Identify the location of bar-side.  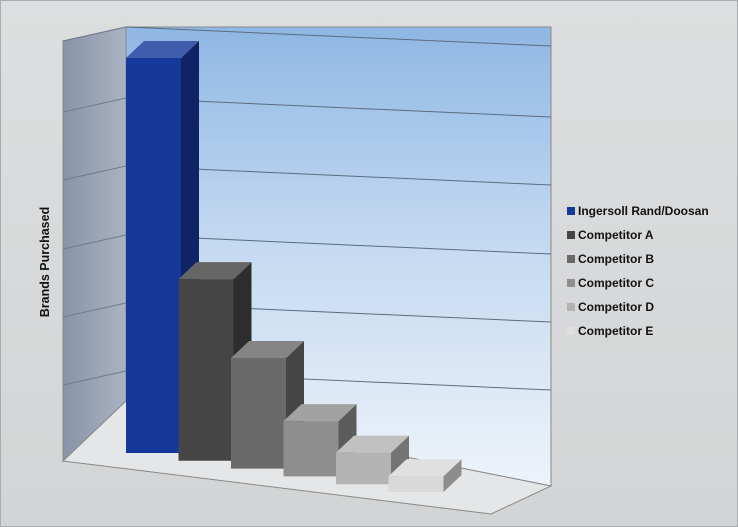
(452, 475).